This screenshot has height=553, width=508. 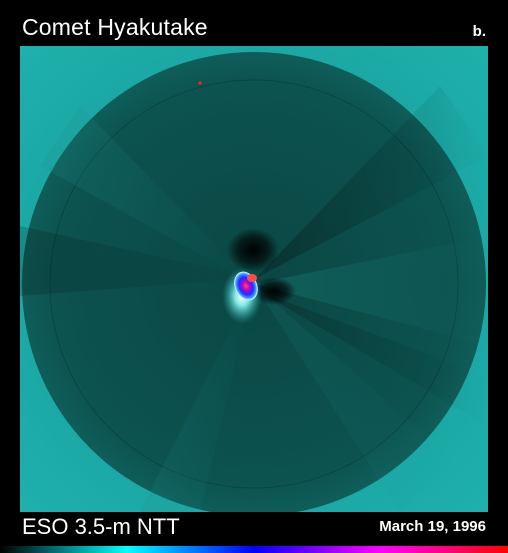 What do you see at coordinates (200, 83) in the screenshot?
I see `red-pixel-artifact` at bounding box center [200, 83].